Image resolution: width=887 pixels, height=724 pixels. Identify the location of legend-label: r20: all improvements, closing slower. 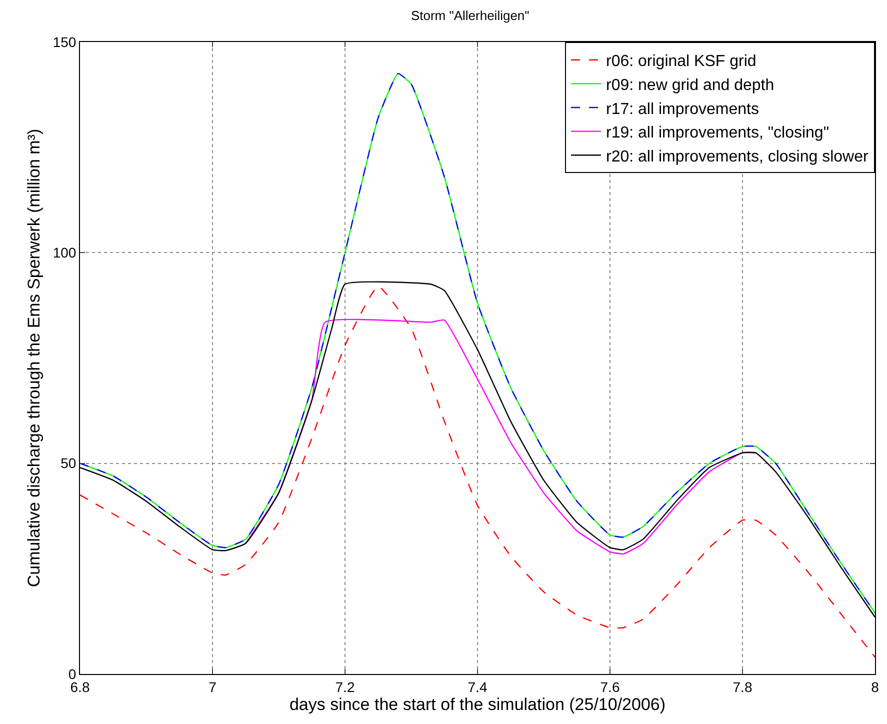
(737, 157).